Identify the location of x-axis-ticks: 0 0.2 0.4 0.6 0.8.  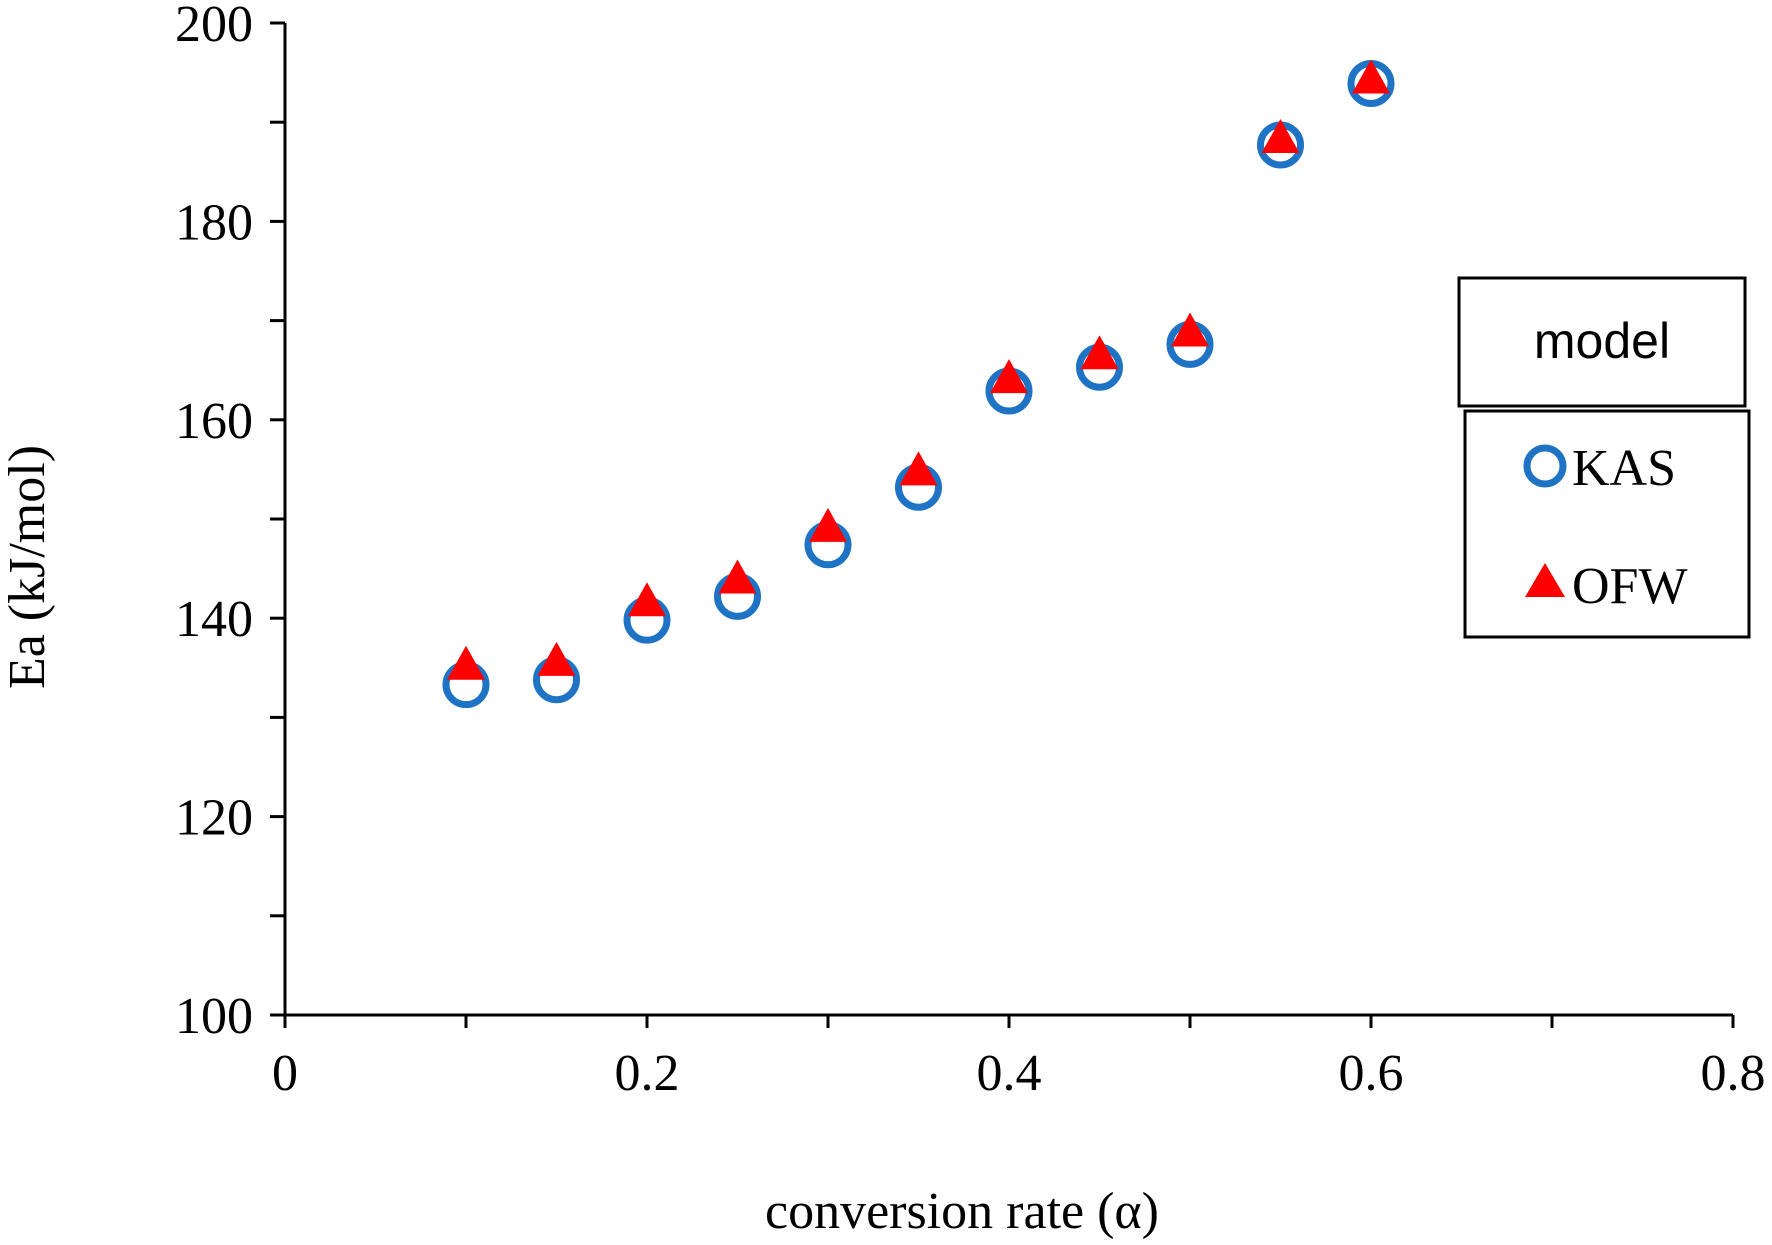
(1019, 1058).